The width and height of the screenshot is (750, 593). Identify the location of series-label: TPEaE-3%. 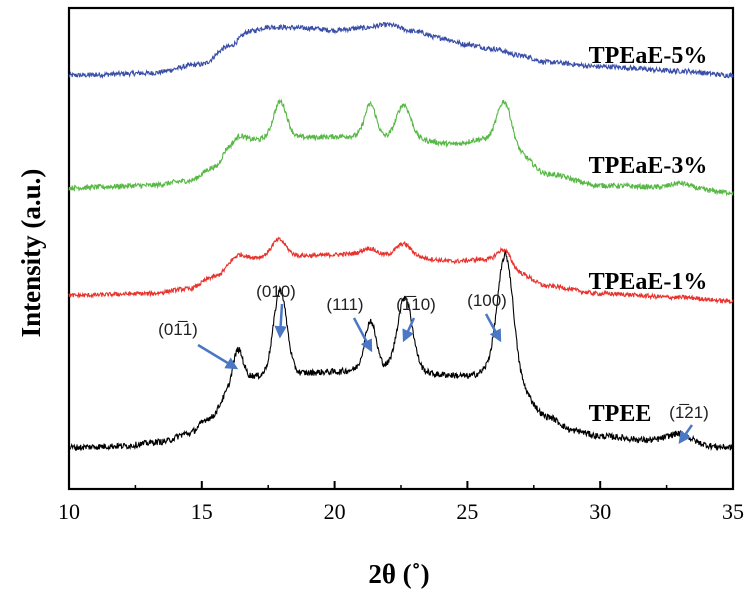
(648, 166).